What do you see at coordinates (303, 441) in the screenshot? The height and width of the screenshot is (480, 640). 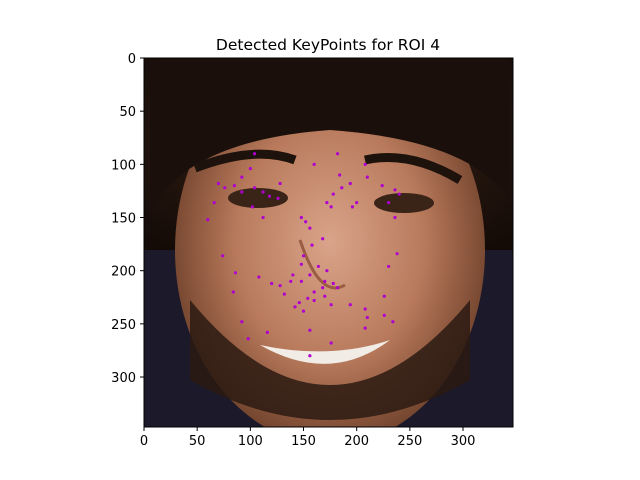 I see `x-tick-label: 150` at bounding box center [303, 441].